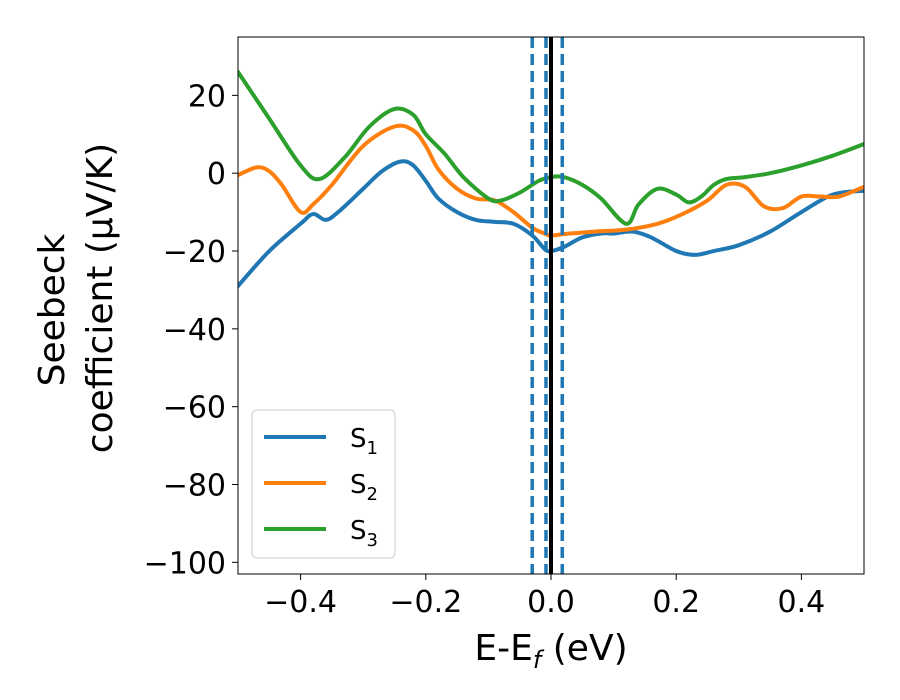 The height and width of the screenshot is (700, 900). What do you see at coordinates (207, 96) in the screenshot?
I see `y-tick-label: 20` at bounding box center [207, 96].